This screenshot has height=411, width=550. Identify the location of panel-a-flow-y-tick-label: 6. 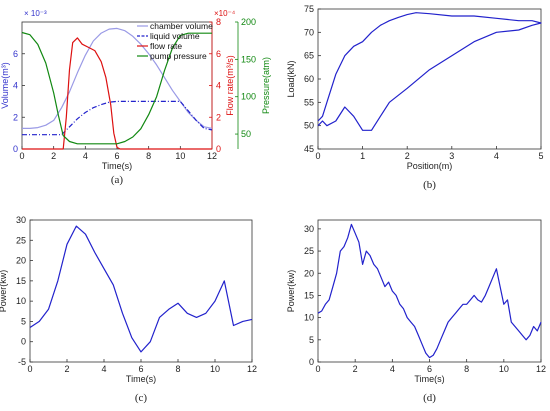
(218, 54).